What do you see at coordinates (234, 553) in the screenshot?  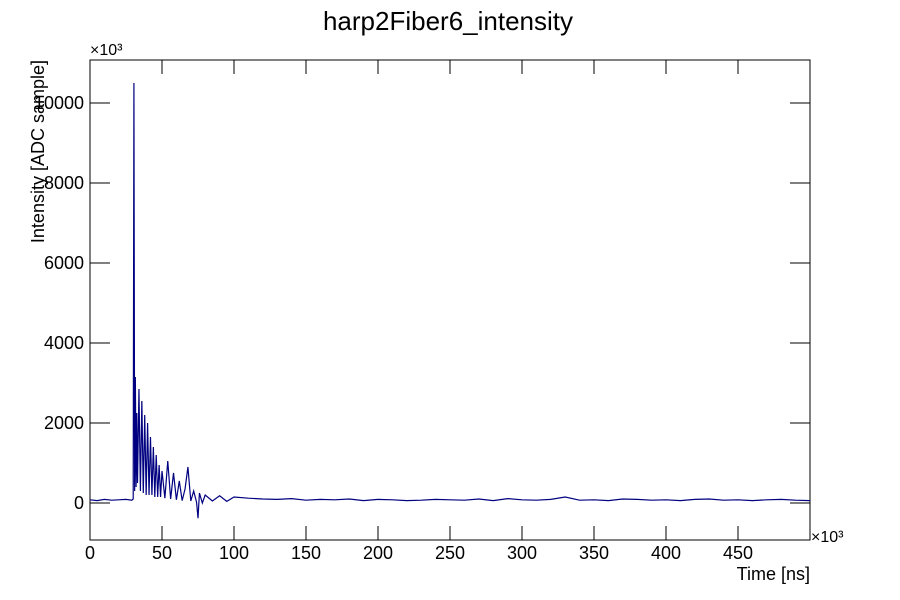 I see `x-tick-label: 100` at bounding box center [234, 553].